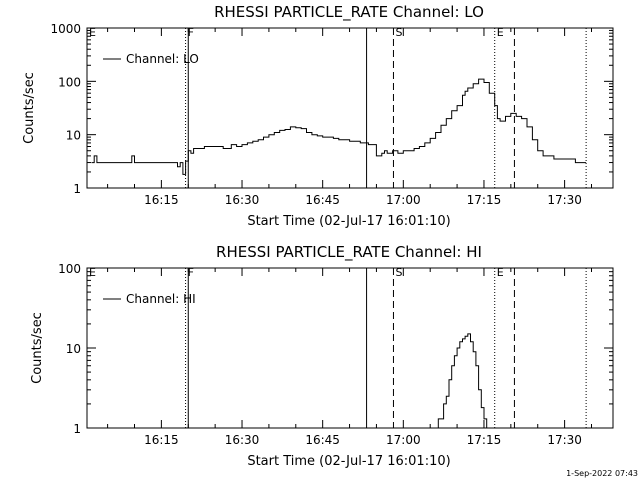 Image resolution: width=640 pixels, height=480 pixels. What do you see at coordinates (349, 12) in the screenshot?
I see `chart-title: RHESSI PARTICLE_RATE Channel: LO` at bounding box center [349, 12].